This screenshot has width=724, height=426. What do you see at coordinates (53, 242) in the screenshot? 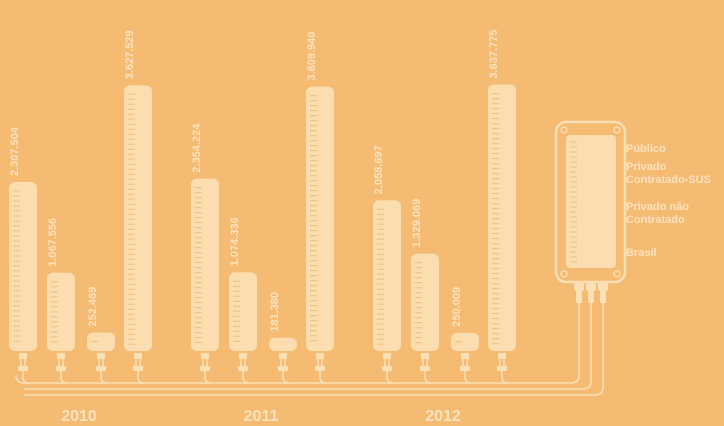
I see `value-label: 1.067.556` at bounding box center [53, 242].